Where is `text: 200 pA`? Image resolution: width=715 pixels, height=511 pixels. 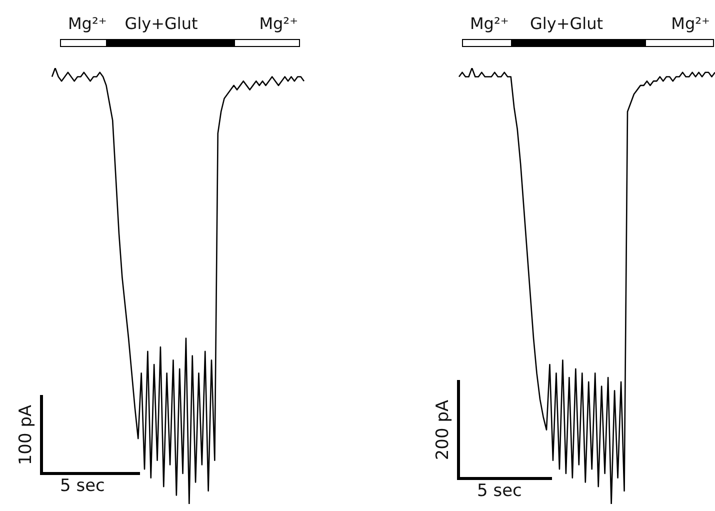
text: 200 pA is located at coordinates (443, 430).